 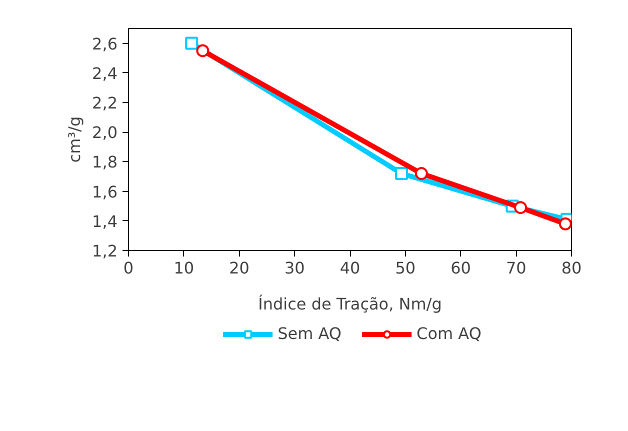 I want to click on x-tick-label: 20, so click(x=239, y=268).